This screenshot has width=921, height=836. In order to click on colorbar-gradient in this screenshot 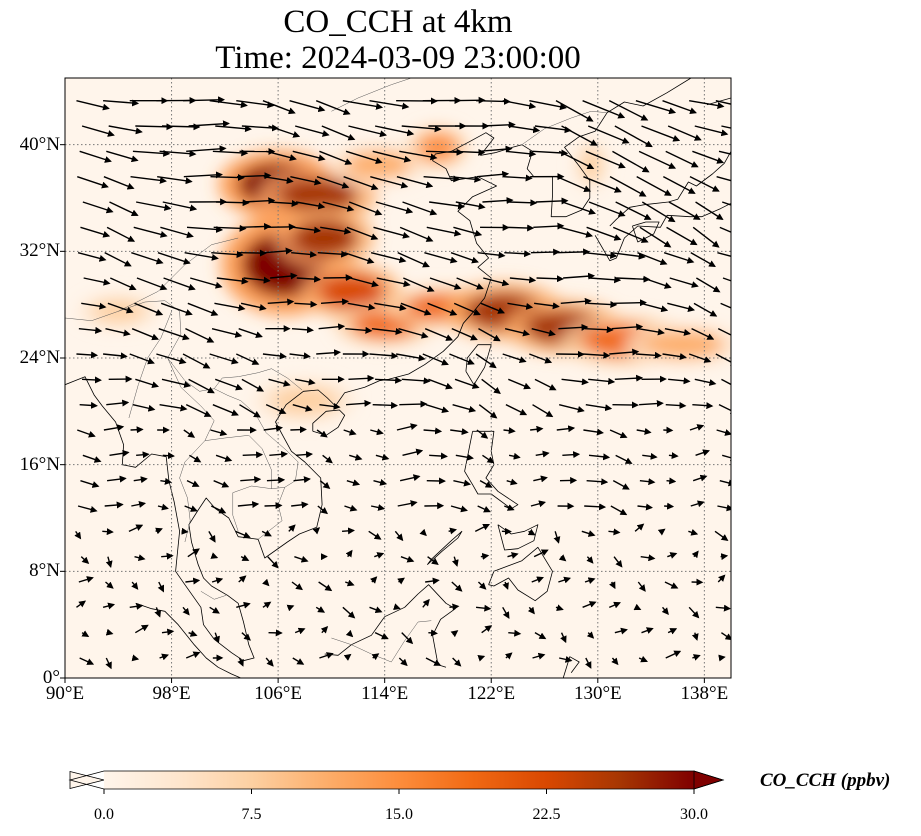, I will do `click(399, 780)`.